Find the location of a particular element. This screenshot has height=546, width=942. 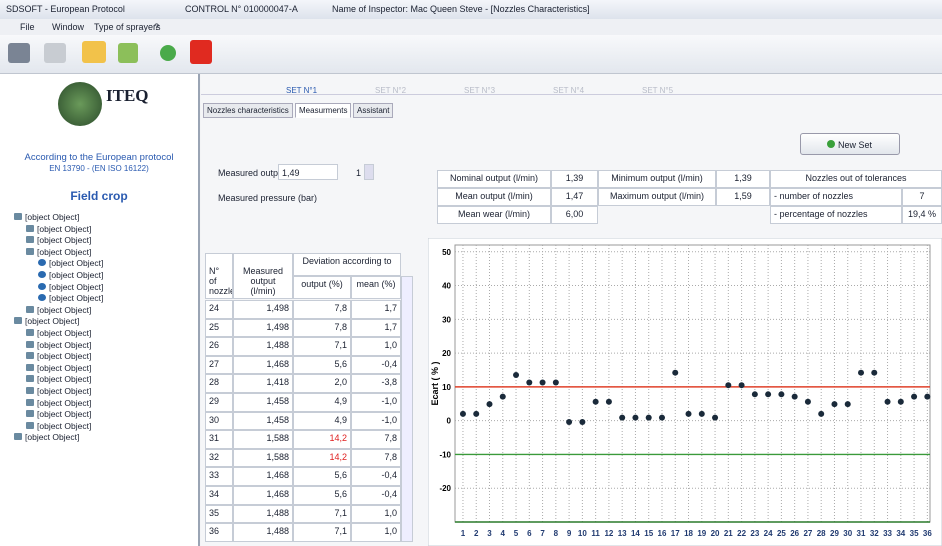

summary-label: Mean output (l/min) is located at coordinates (494, 197).